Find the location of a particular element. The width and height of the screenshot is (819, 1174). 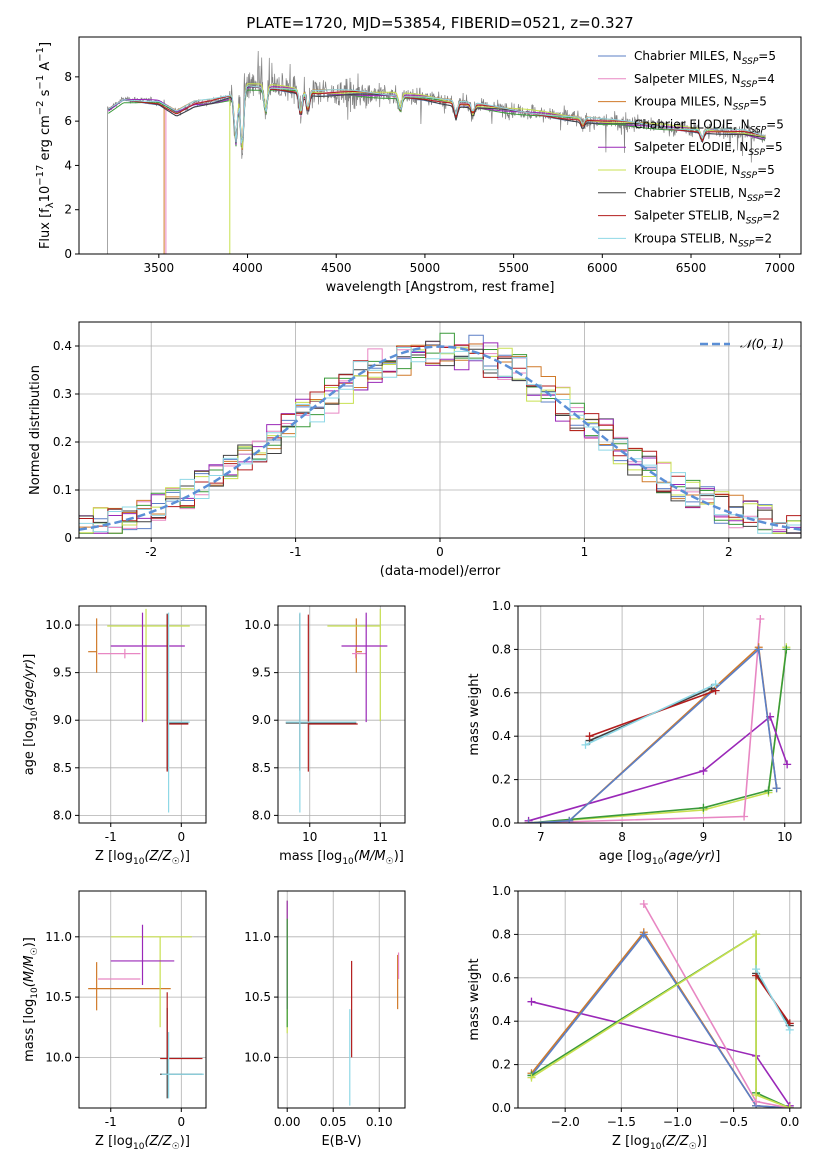

x-tick-label: 0.05 is located at coordinates (333, 1122).